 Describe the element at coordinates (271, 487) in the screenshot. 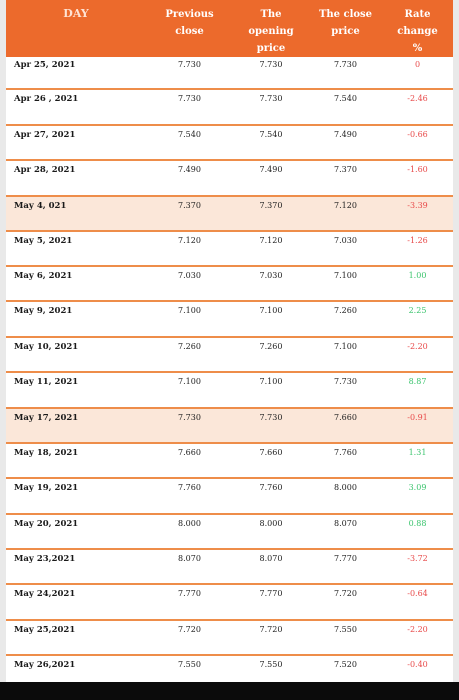

I see `row-opening-price: 7.760` at that location.